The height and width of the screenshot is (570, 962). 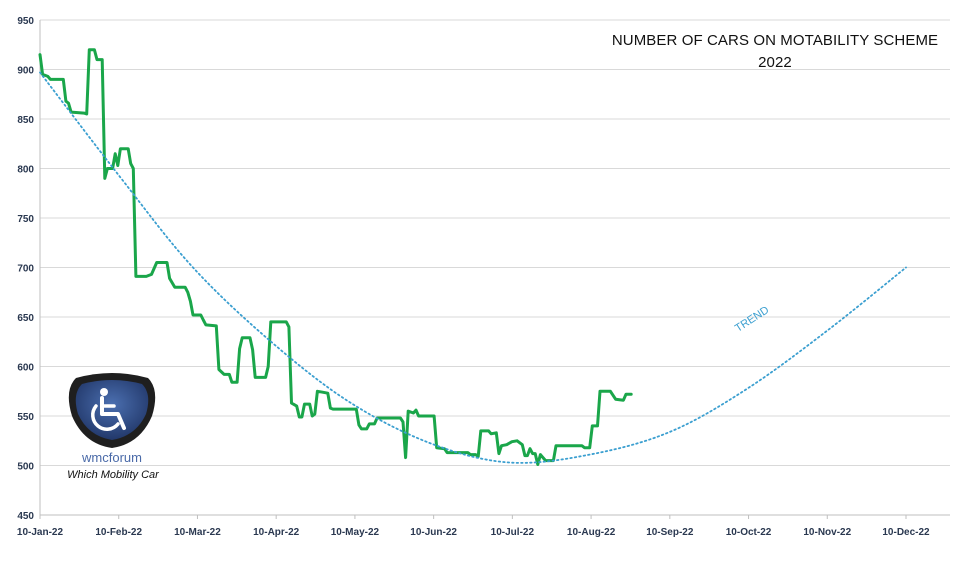 What do you see at coordinates (25, 318) in the screenshot?
I see `y-tick-label: 650` at bounding box center [25, 318].